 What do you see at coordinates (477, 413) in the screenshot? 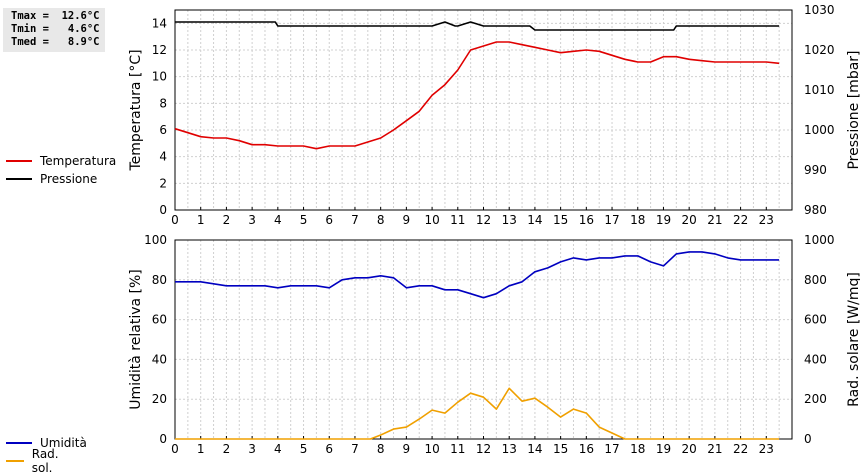
I see `series-line-rad-sol` at bounding box center [477, 413].